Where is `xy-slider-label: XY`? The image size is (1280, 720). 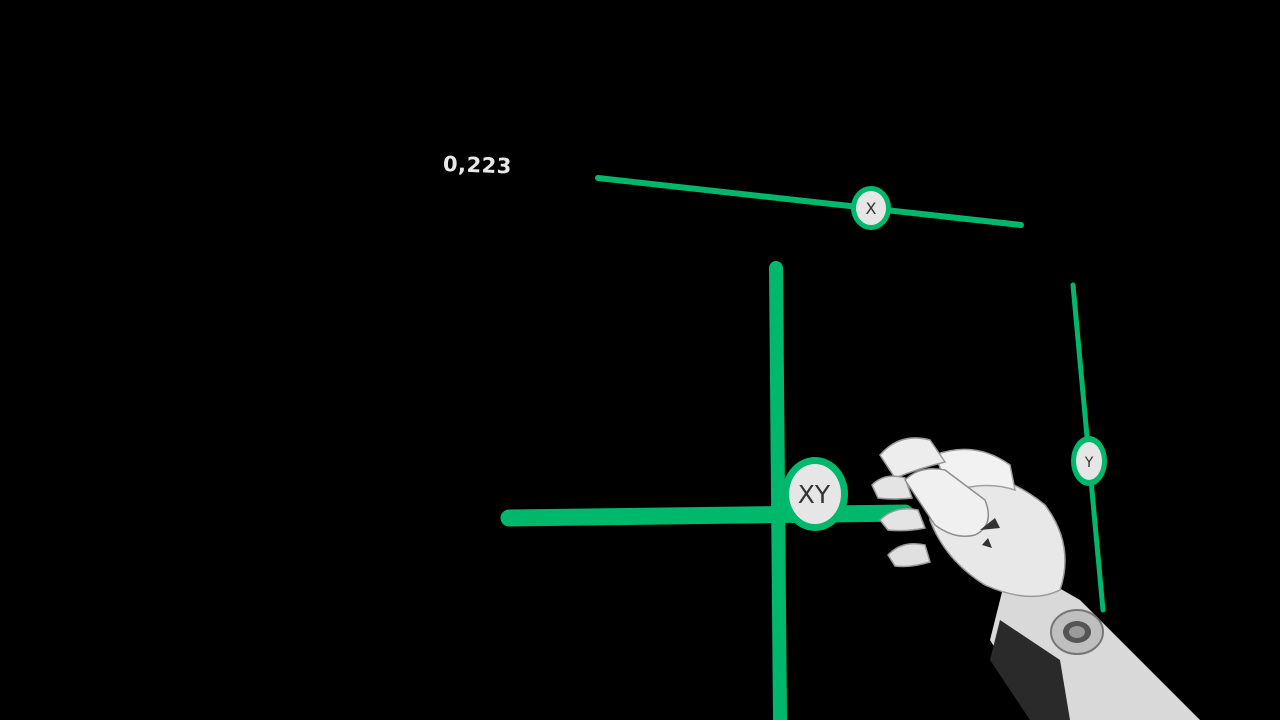
xy-slider-label: XY is located at coordinates (814, 494).